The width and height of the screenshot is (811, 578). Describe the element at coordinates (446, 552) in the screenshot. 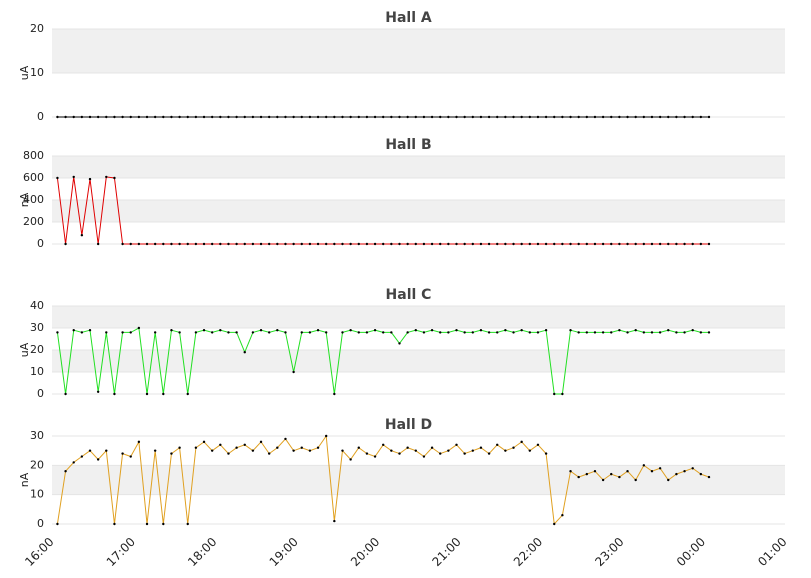

I see `x-tick-label: 21:00` at that location.